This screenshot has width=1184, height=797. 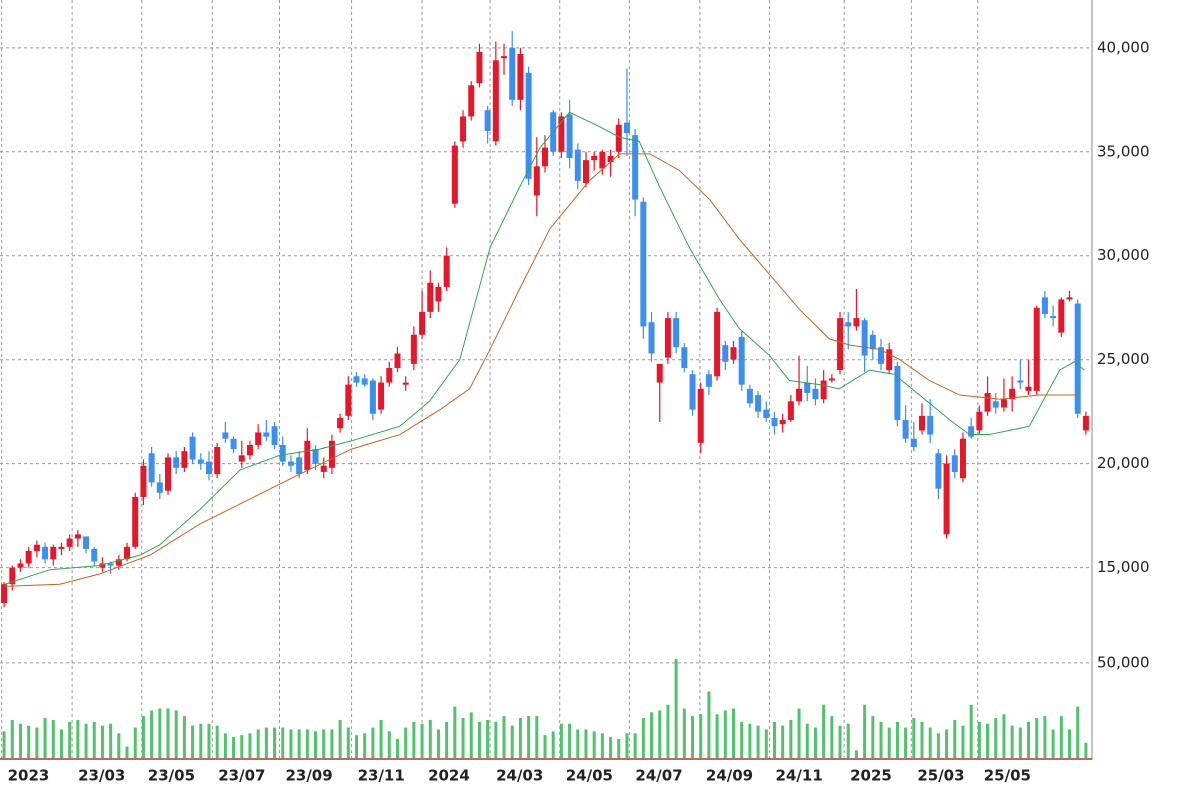 What do you see at coordinates (1123, 47) in the screenshot?
I see `y-tick-label: 40,000` at bounding box center [1123, 47].